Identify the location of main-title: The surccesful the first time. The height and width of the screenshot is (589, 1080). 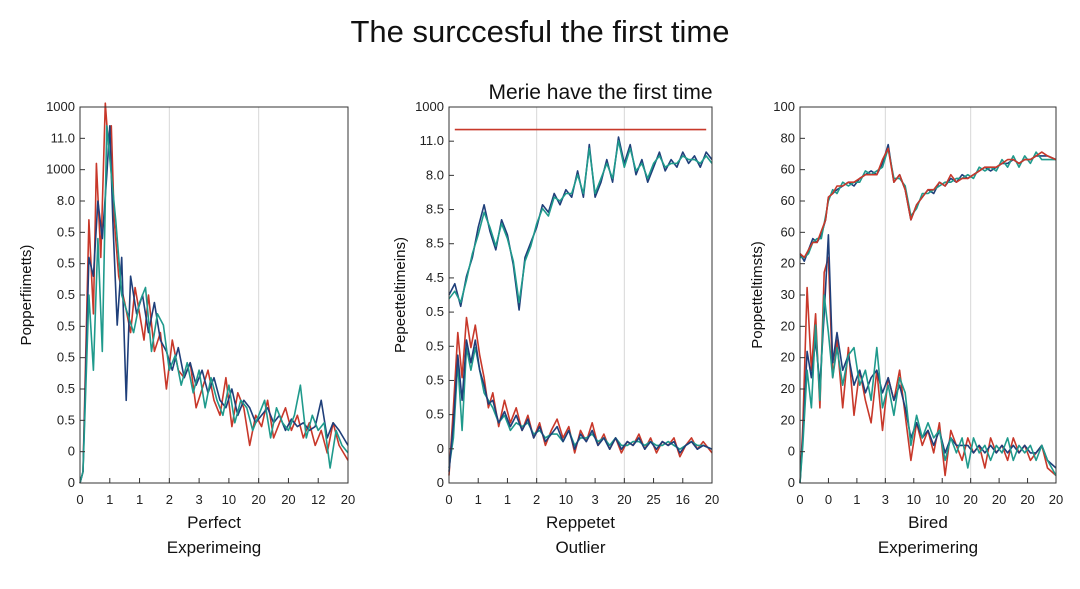
(540, 31).